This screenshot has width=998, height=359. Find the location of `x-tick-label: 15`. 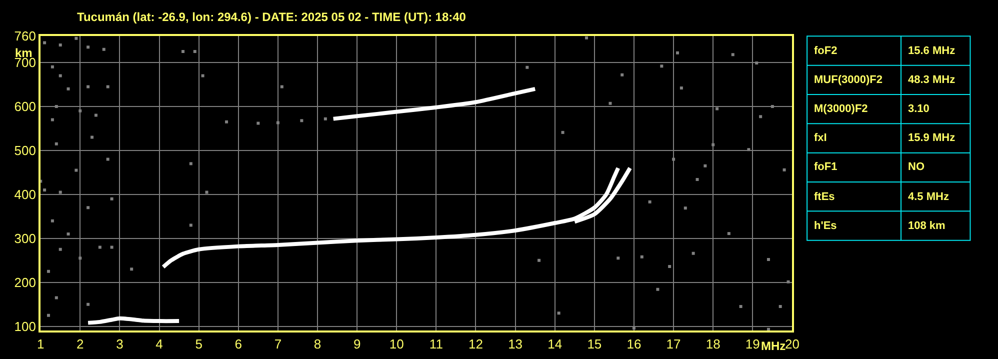

x-tick-label: 15 is located at coordinates (594, 344).